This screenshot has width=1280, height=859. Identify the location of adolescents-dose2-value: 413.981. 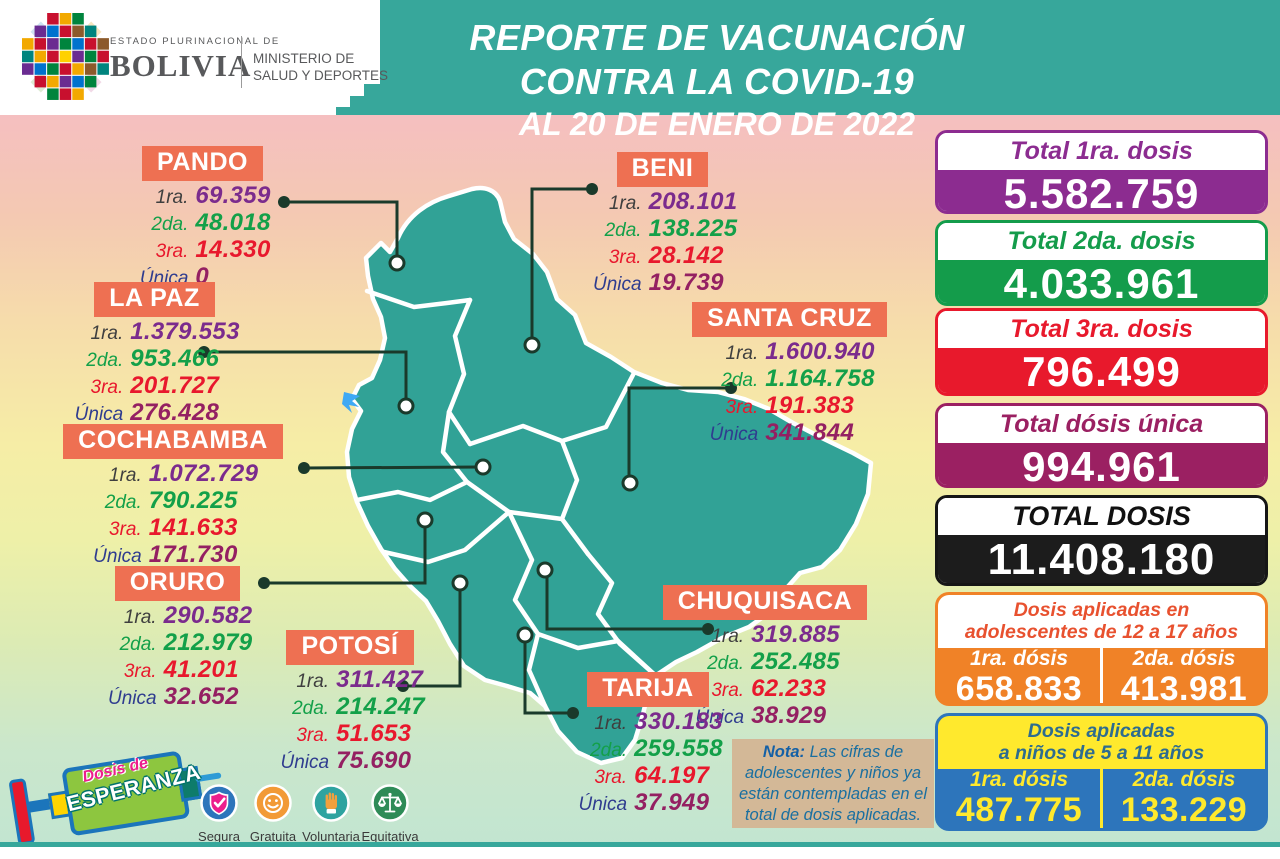
(1184, 688).